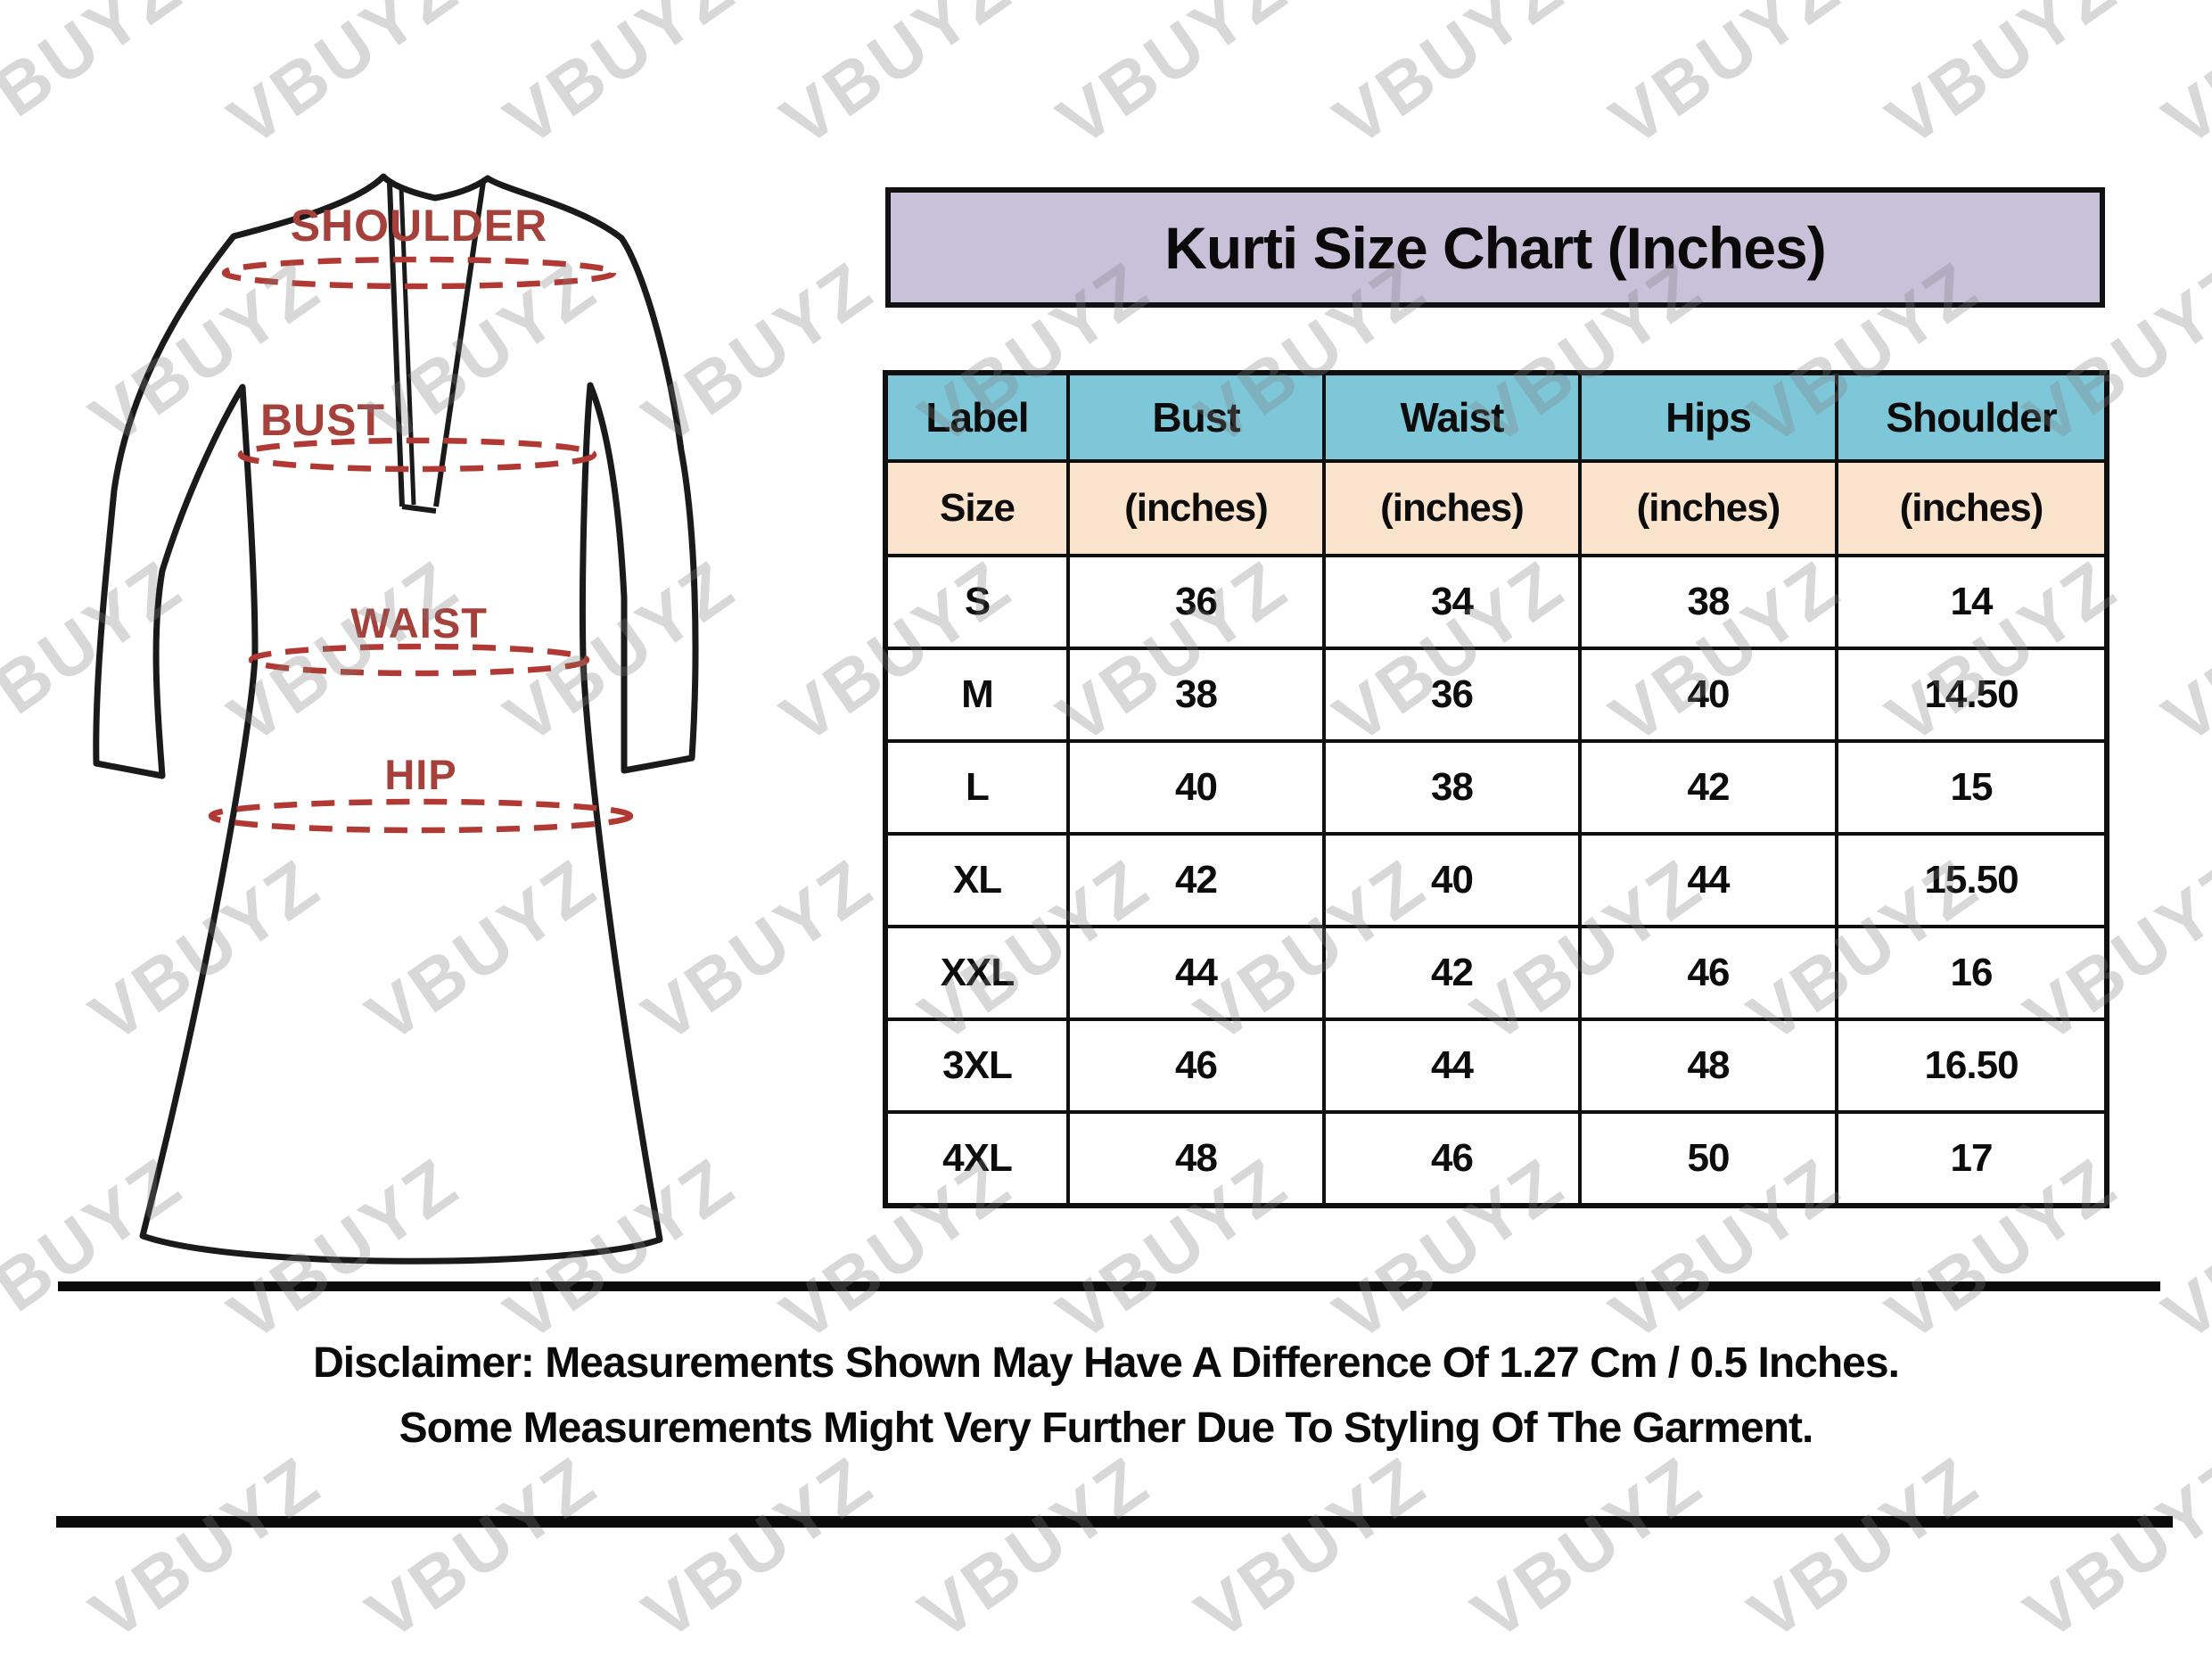 The height and width of the screenshot is (1656, 2212). I want to click on waist-measure-line, so click(419, 660).